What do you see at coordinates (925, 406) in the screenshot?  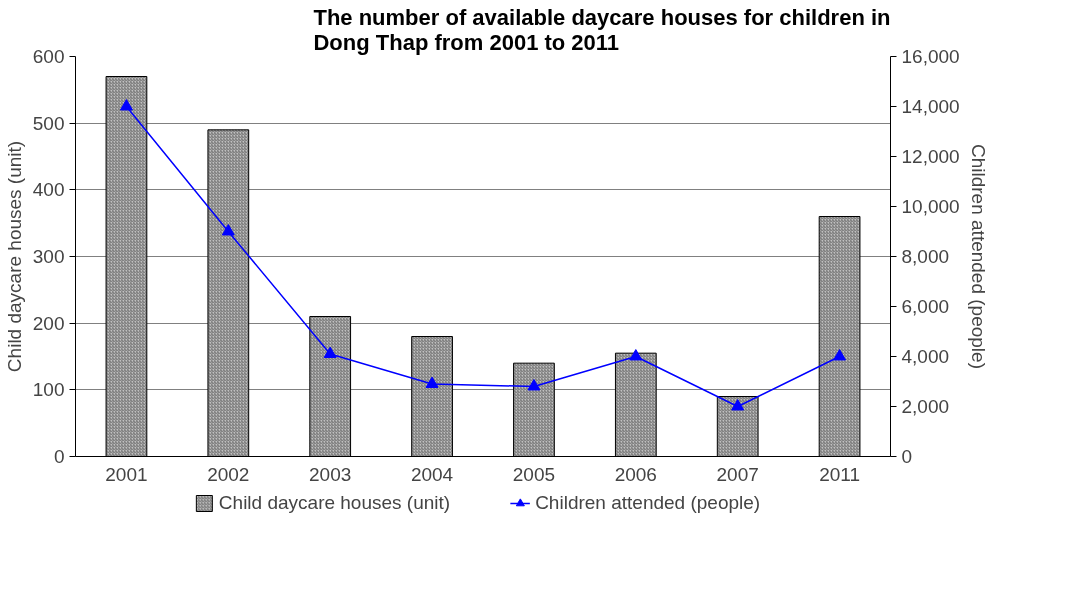 I see `y2-tick-label: 2,000` at bounding box center [925, 406].